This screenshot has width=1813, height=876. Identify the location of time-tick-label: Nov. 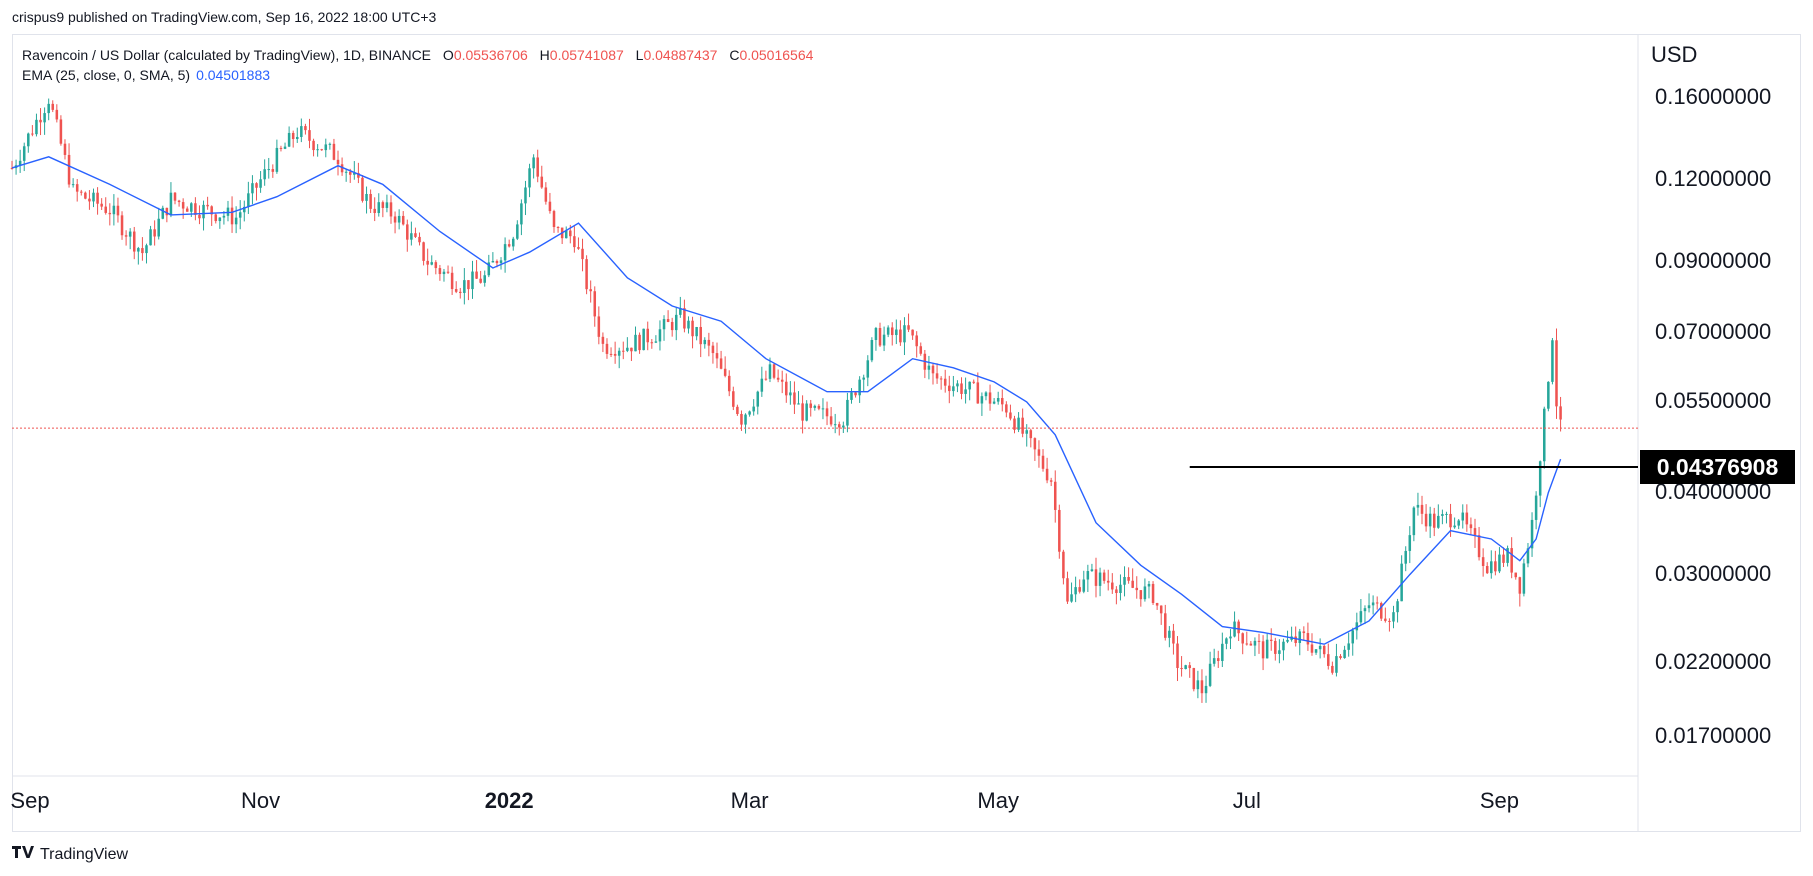
(261, 800).